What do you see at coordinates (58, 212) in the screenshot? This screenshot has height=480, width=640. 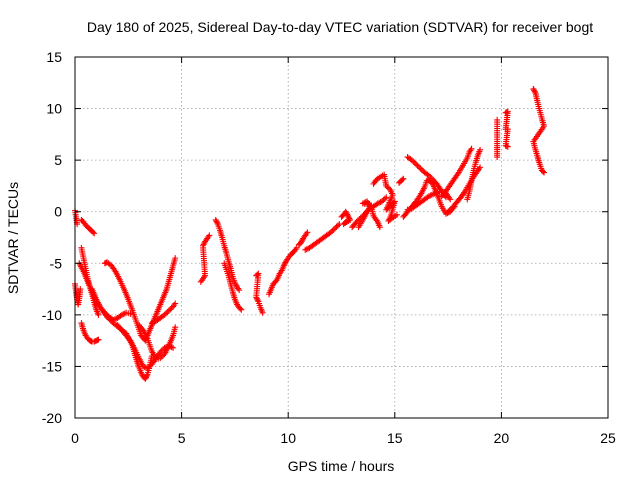 I see `y-tick-label: 0` at bounding box center [58, 212].